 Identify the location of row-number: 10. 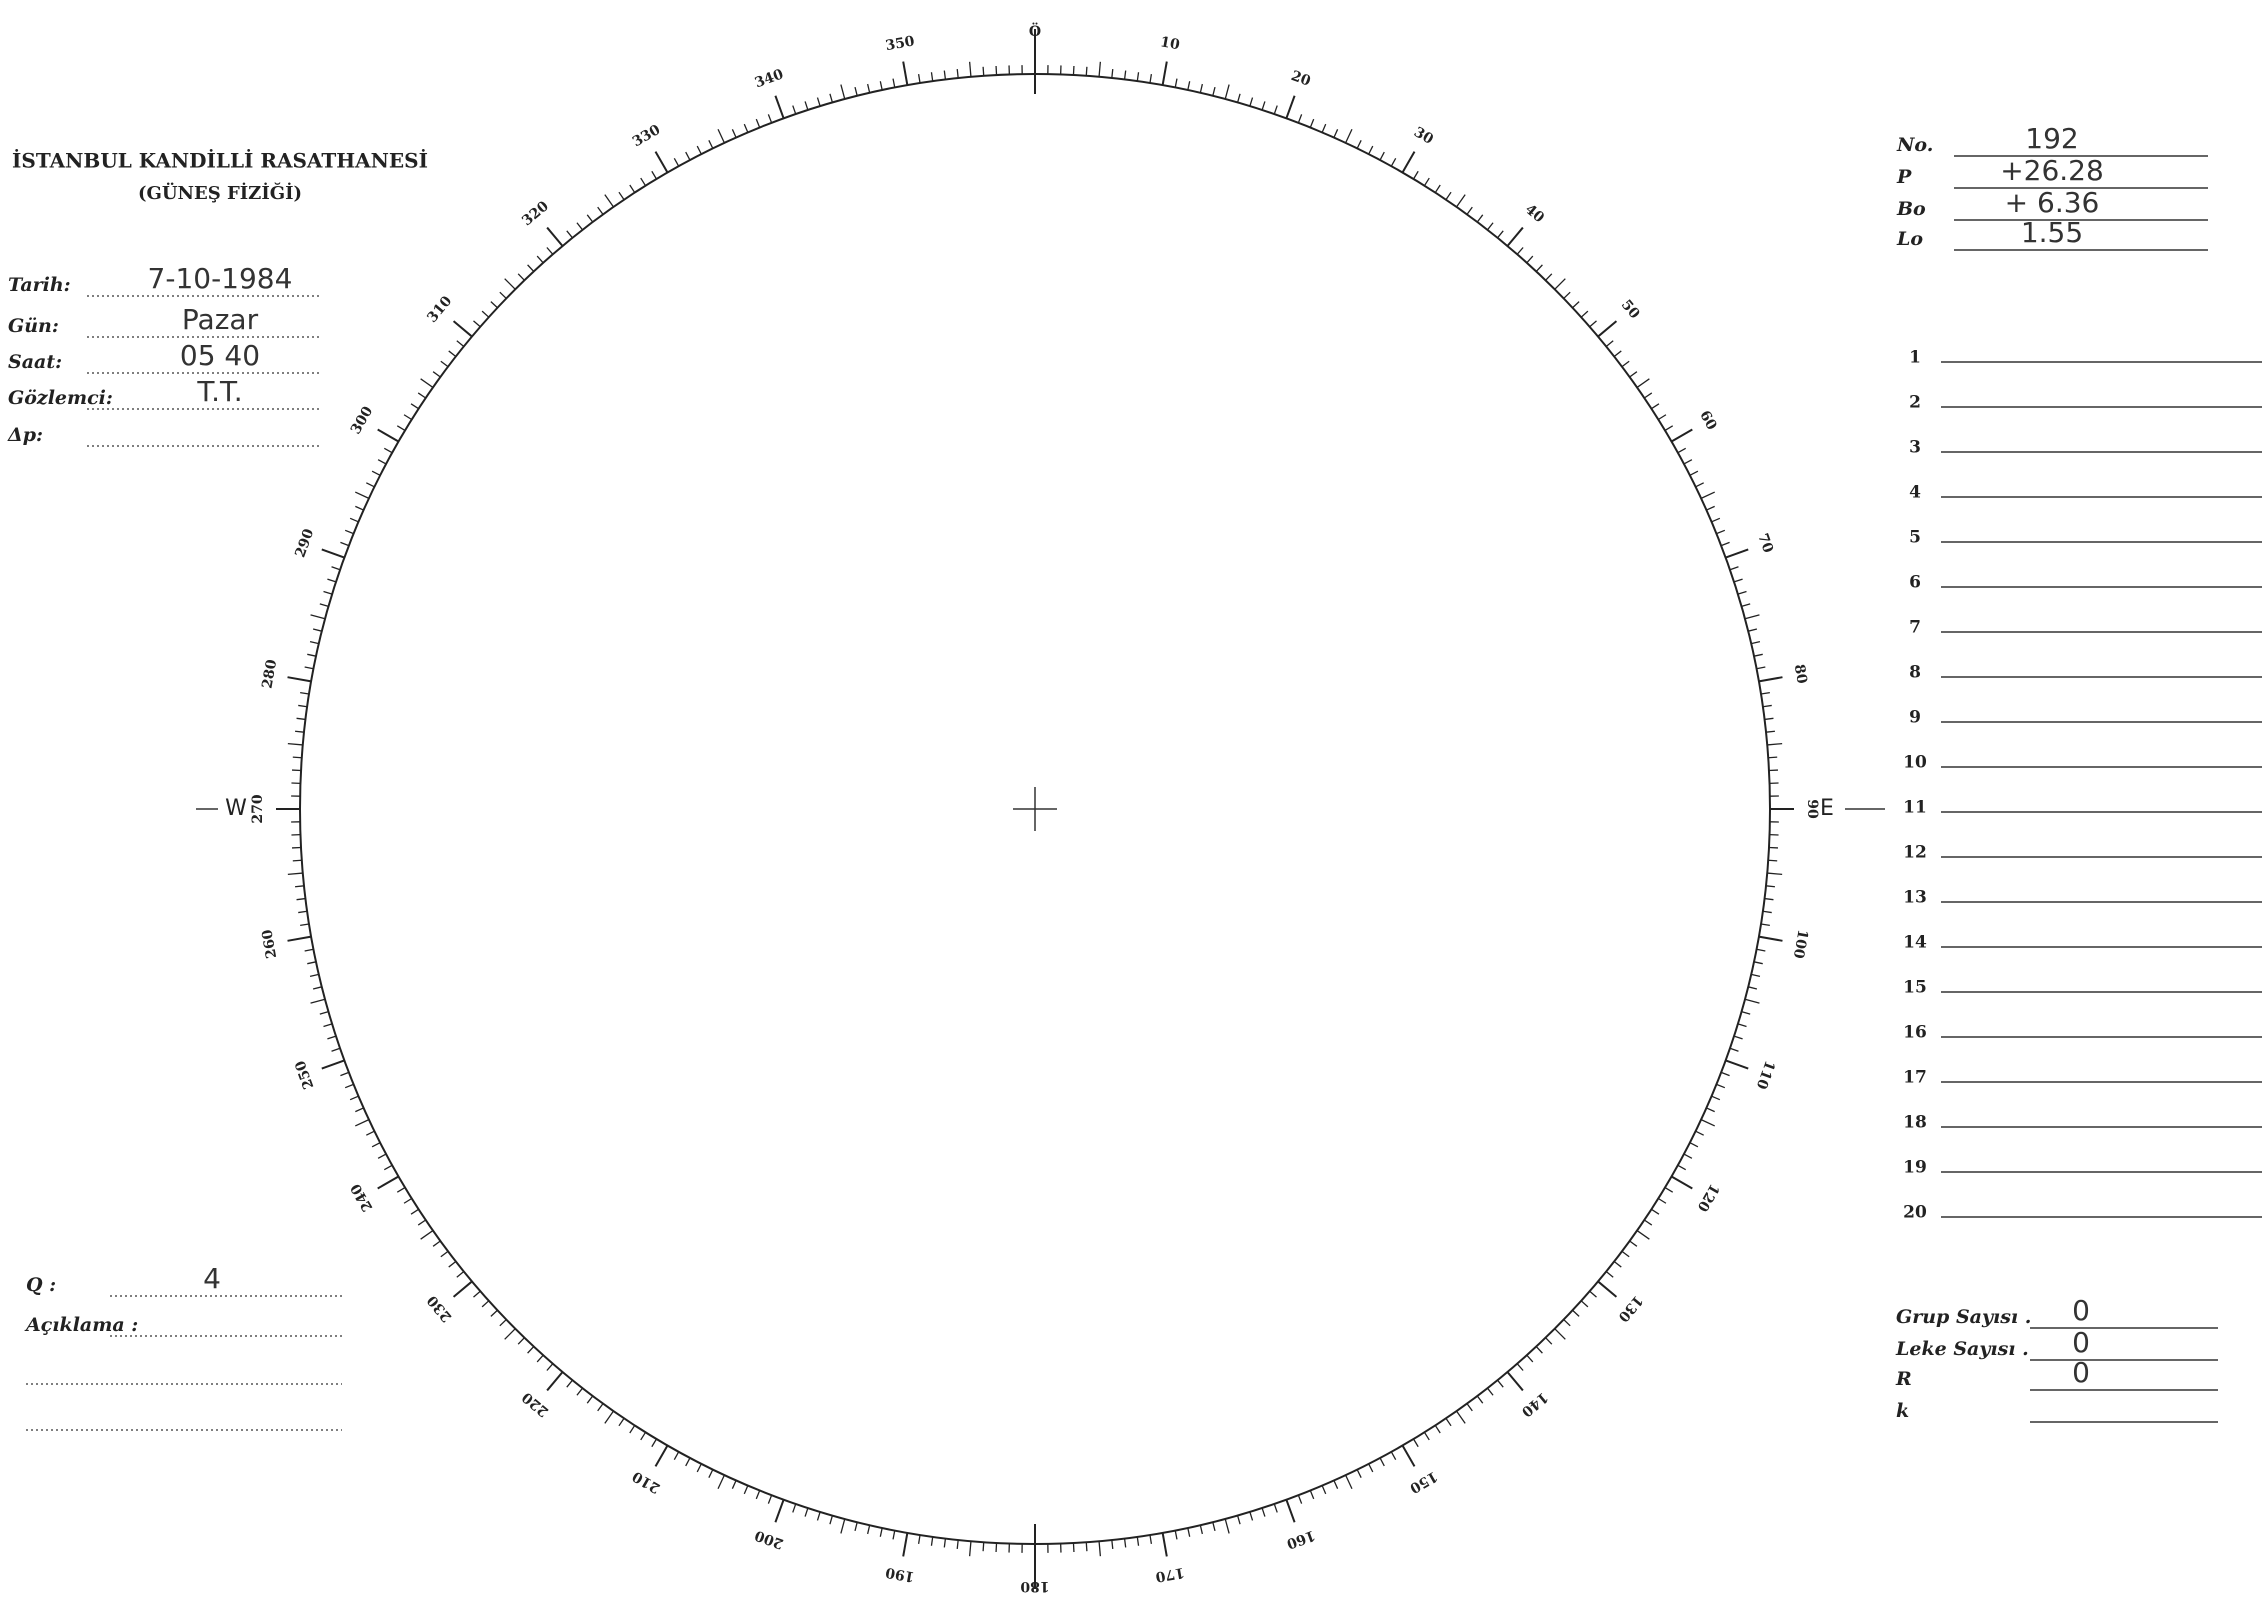
(1915, 763).